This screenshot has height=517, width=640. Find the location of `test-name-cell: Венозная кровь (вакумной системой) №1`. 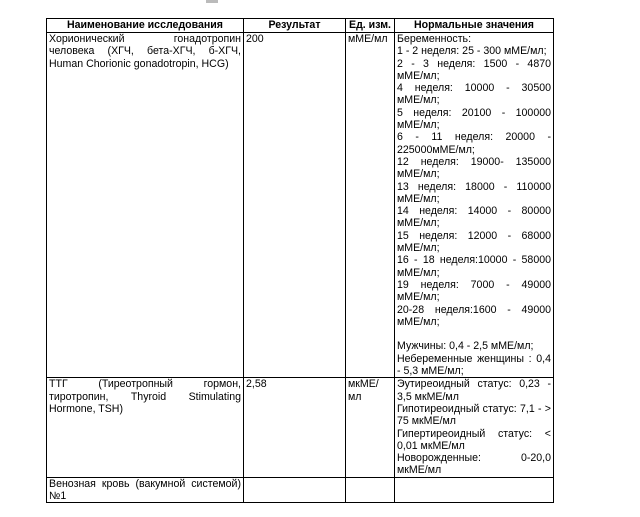

test-name-cell: Венозная кровь (вакумной системой) №1 is located at coordinates (145, 490).